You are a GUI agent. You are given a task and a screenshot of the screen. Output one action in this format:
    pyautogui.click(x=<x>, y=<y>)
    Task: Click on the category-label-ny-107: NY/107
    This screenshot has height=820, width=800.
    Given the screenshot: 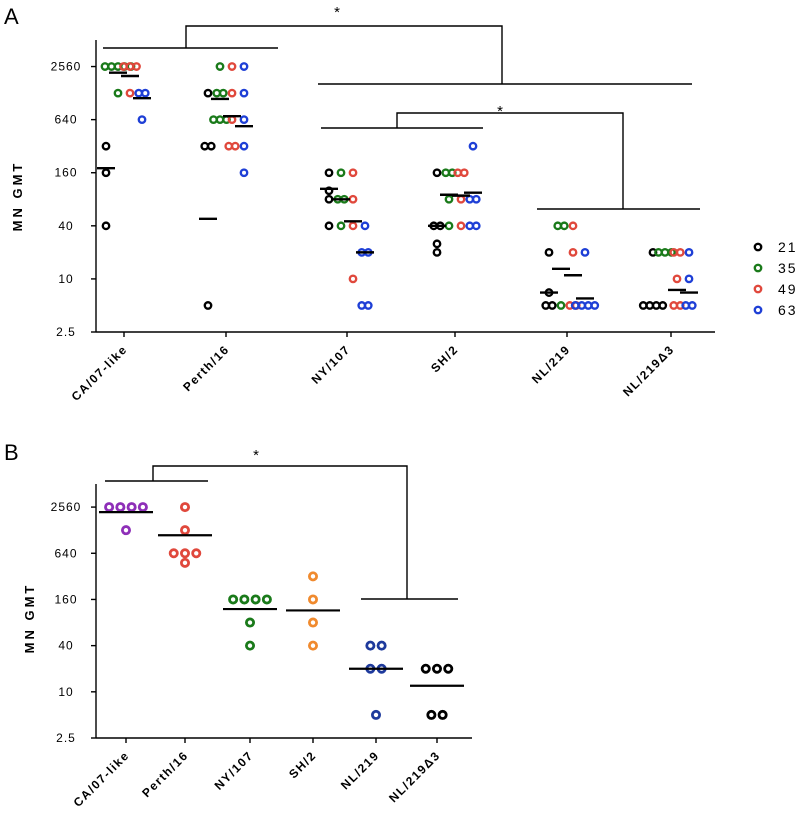 What is the action you would take?
    pyautogui.click(x=234, y=770)
    